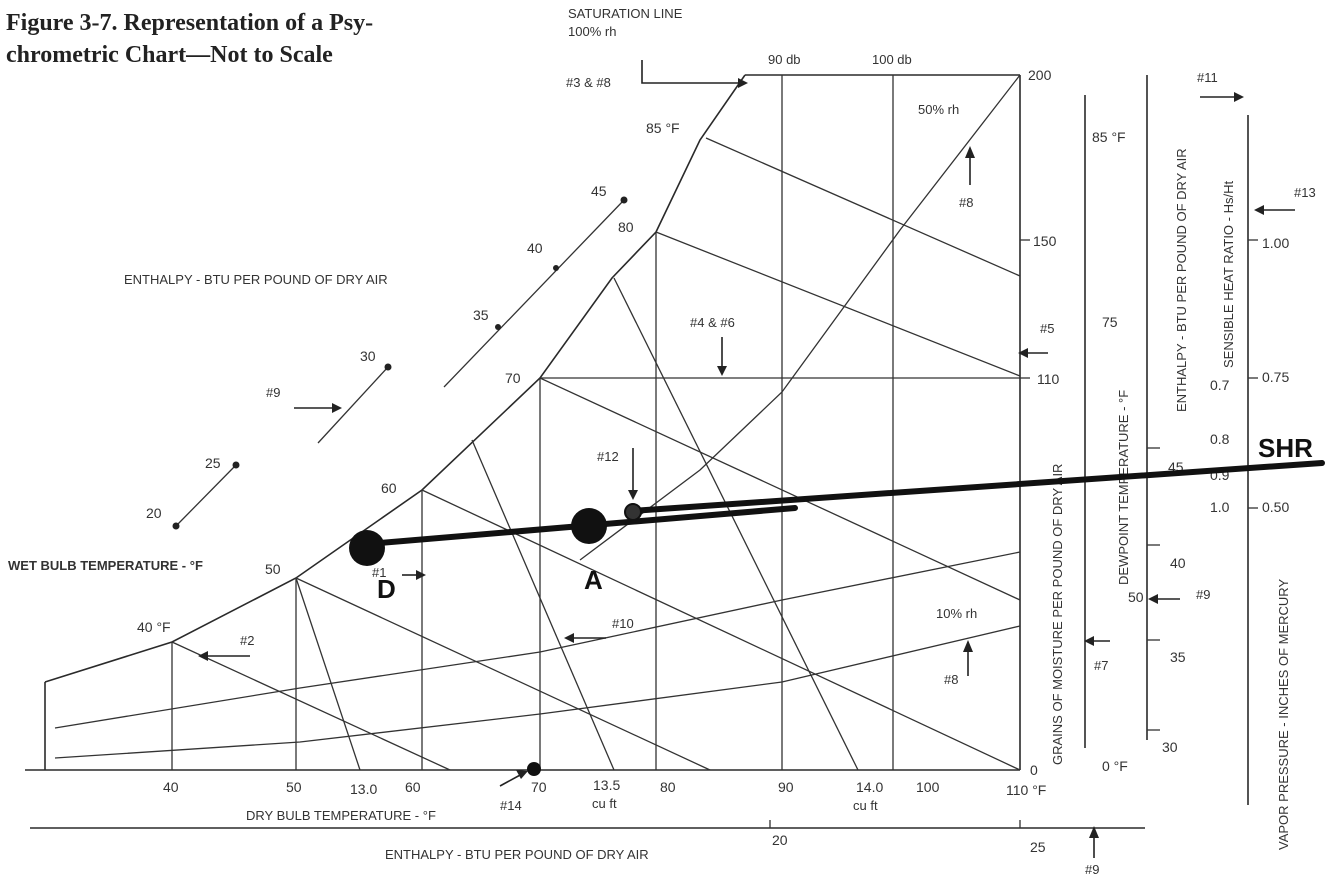 The height and width of the screenshot is (878, 1337). I want to click on ref-9-right-arrowhead, so click(1153, 599).